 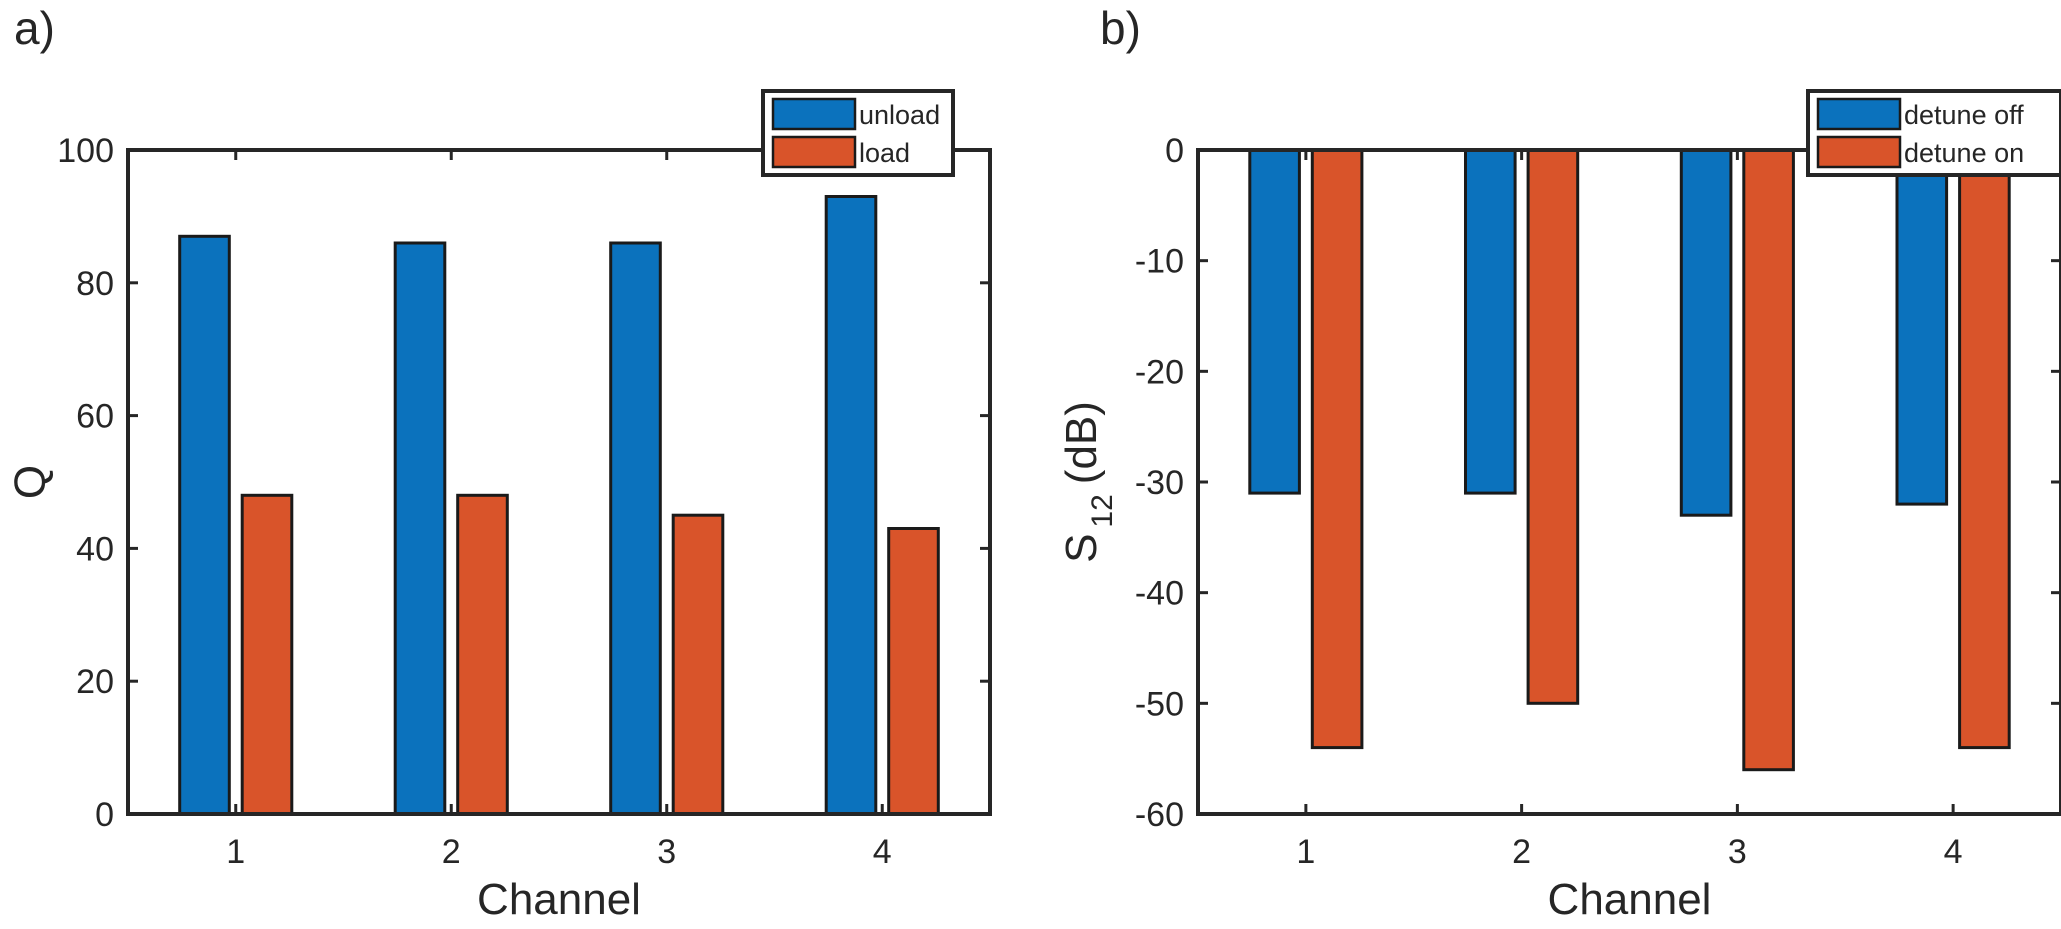 What do you see at coordinates (1102, 510) in the screenshot?
I see `y-axis-title-subscript: 12` at bounding box center [1102, 510].